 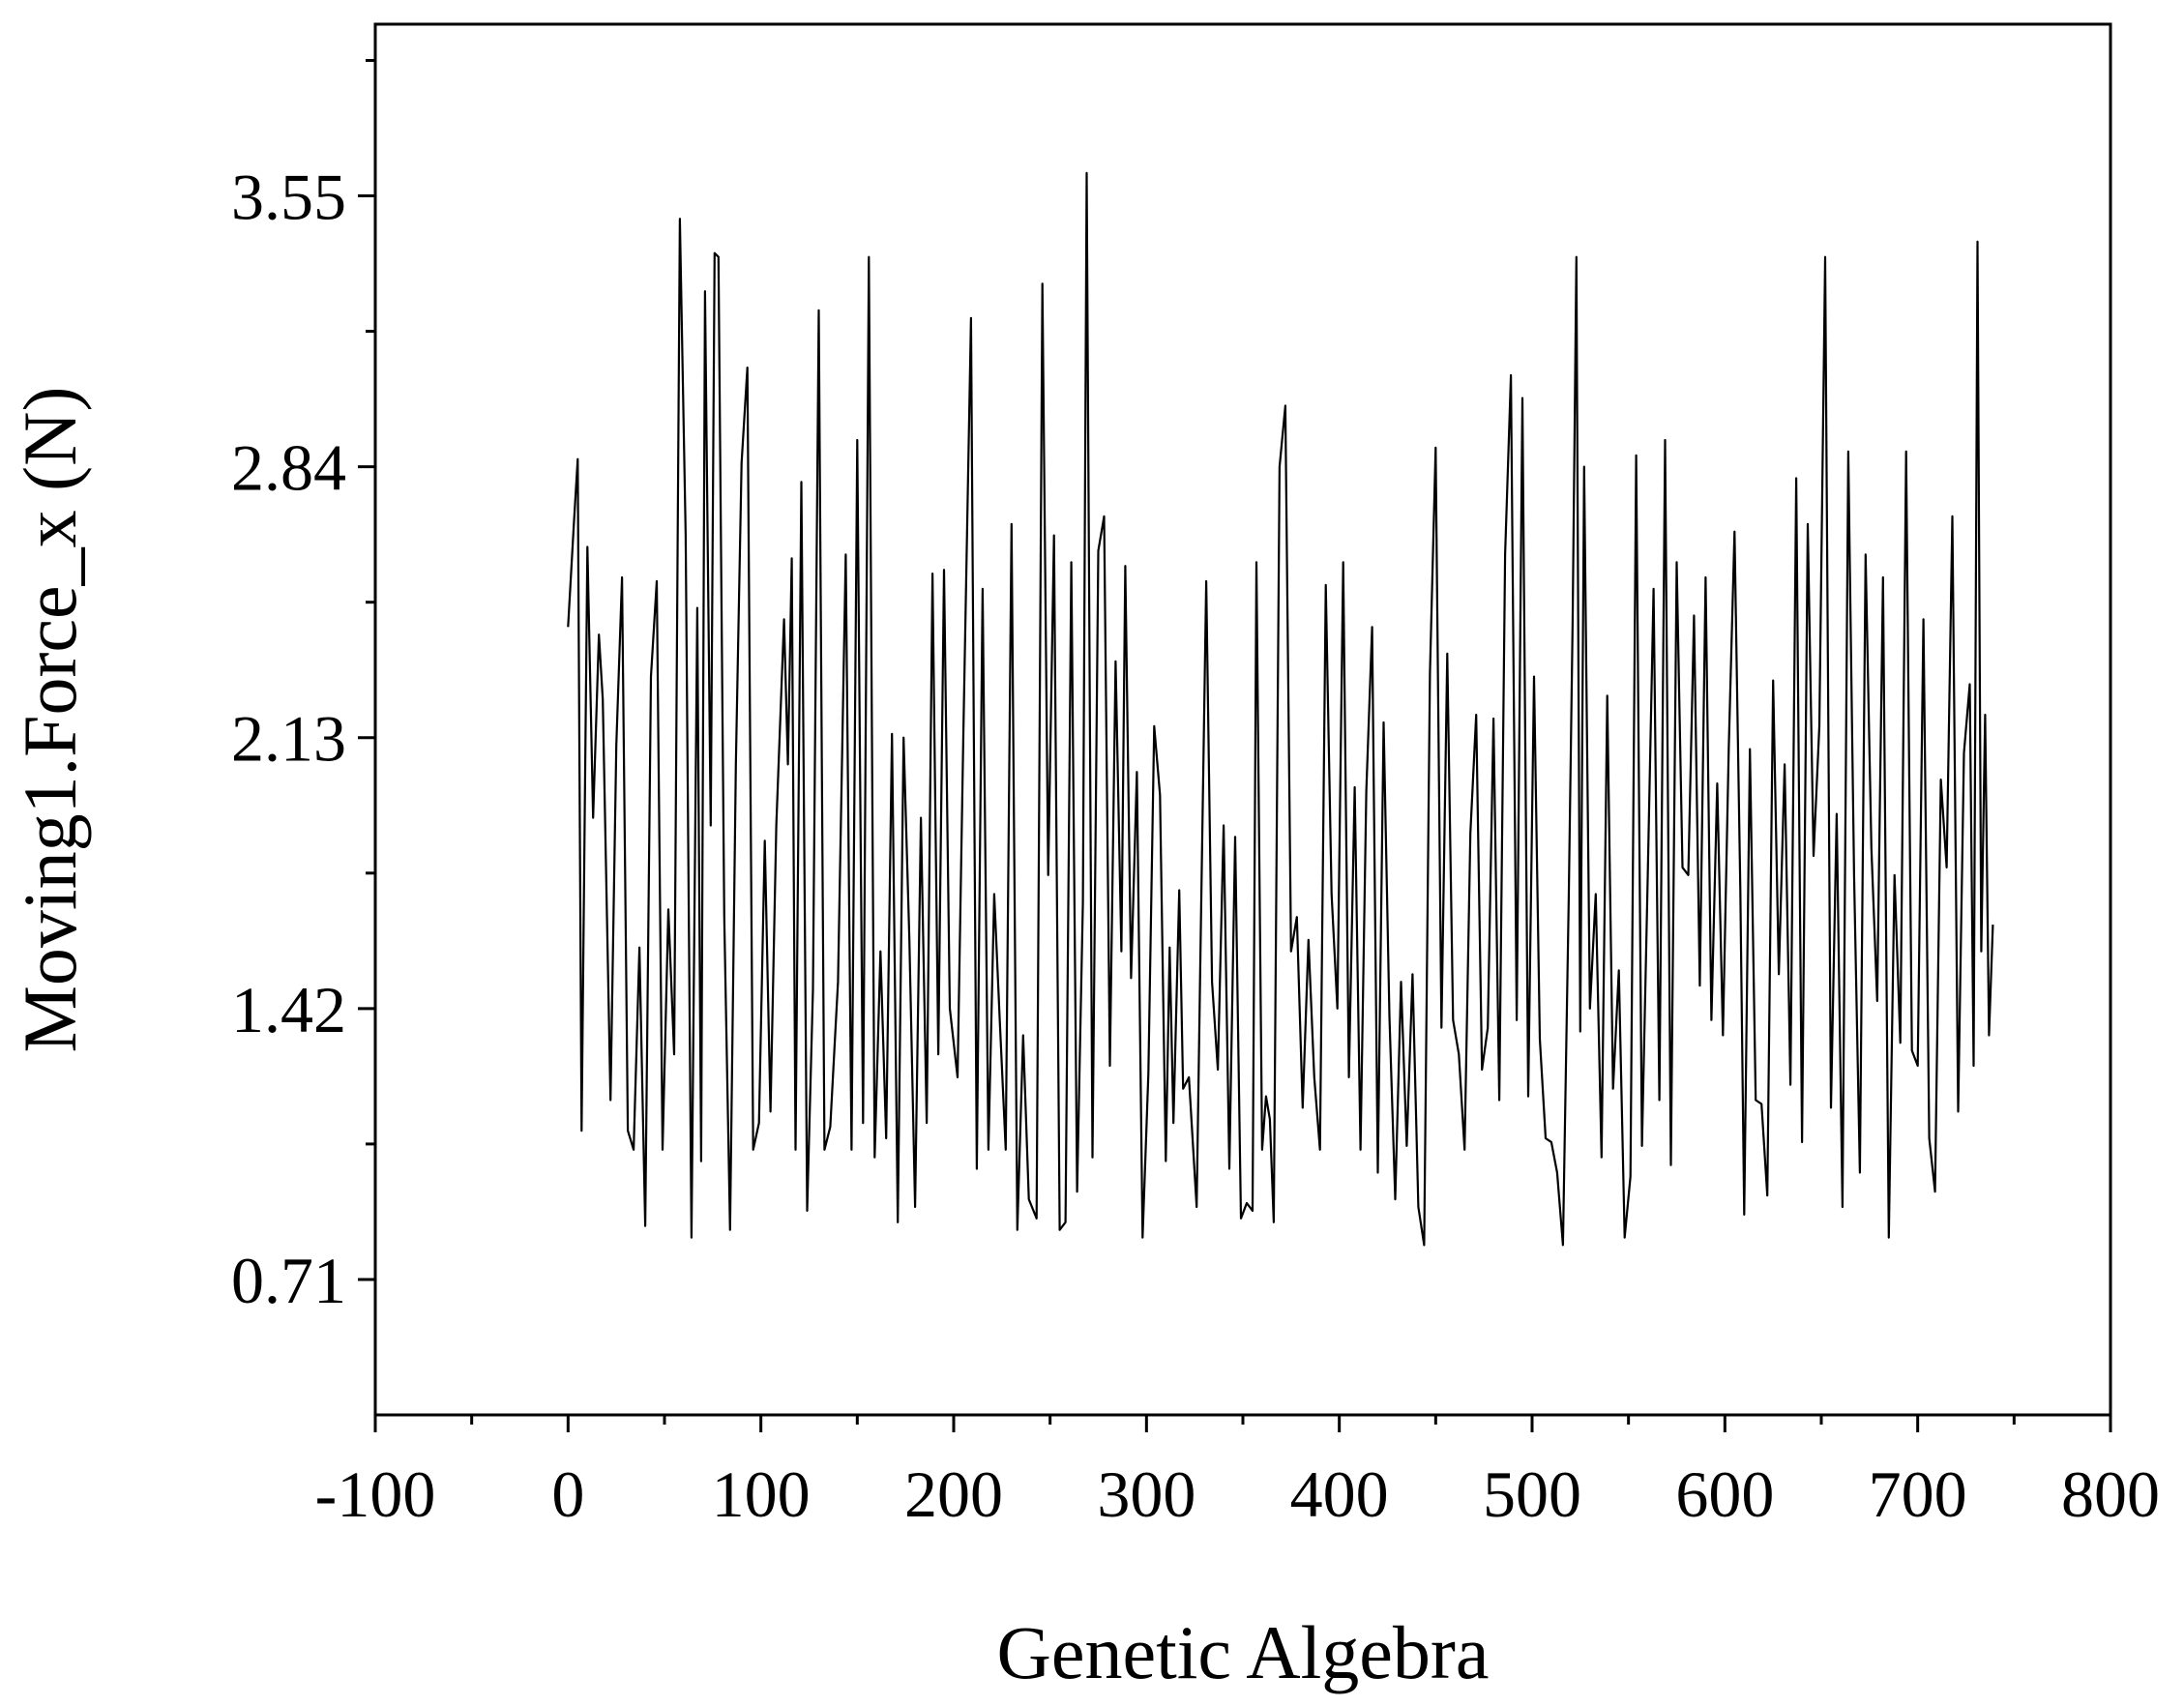 What do you see at coordinates (568, 1494) in the screenshot?
I see `x-tick-label: 0` at bounding box center [568, 1494].